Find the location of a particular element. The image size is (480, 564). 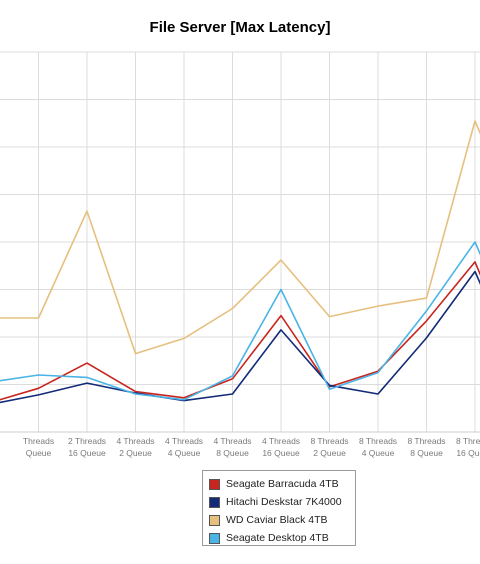

legend-item: Seagate Desktop 4TB is located at coordinates (282, 538).